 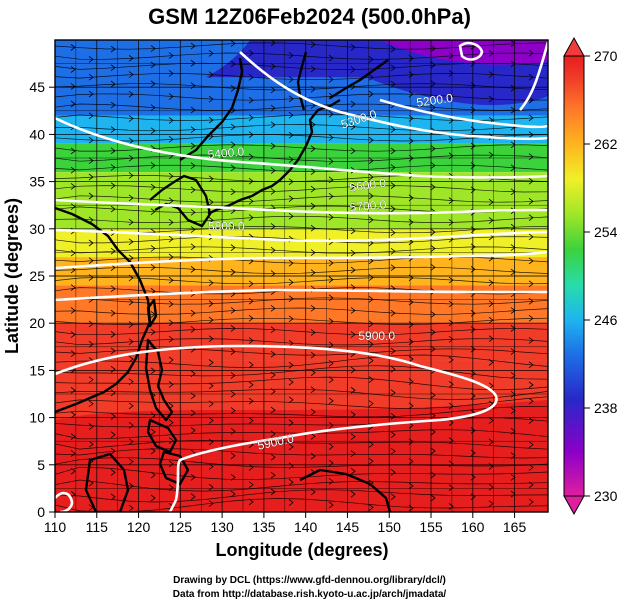 What do you see at coordinates (55, 527) in the screenshot?
I see `x-tick-label: 110` at bounding box center [55, 527].